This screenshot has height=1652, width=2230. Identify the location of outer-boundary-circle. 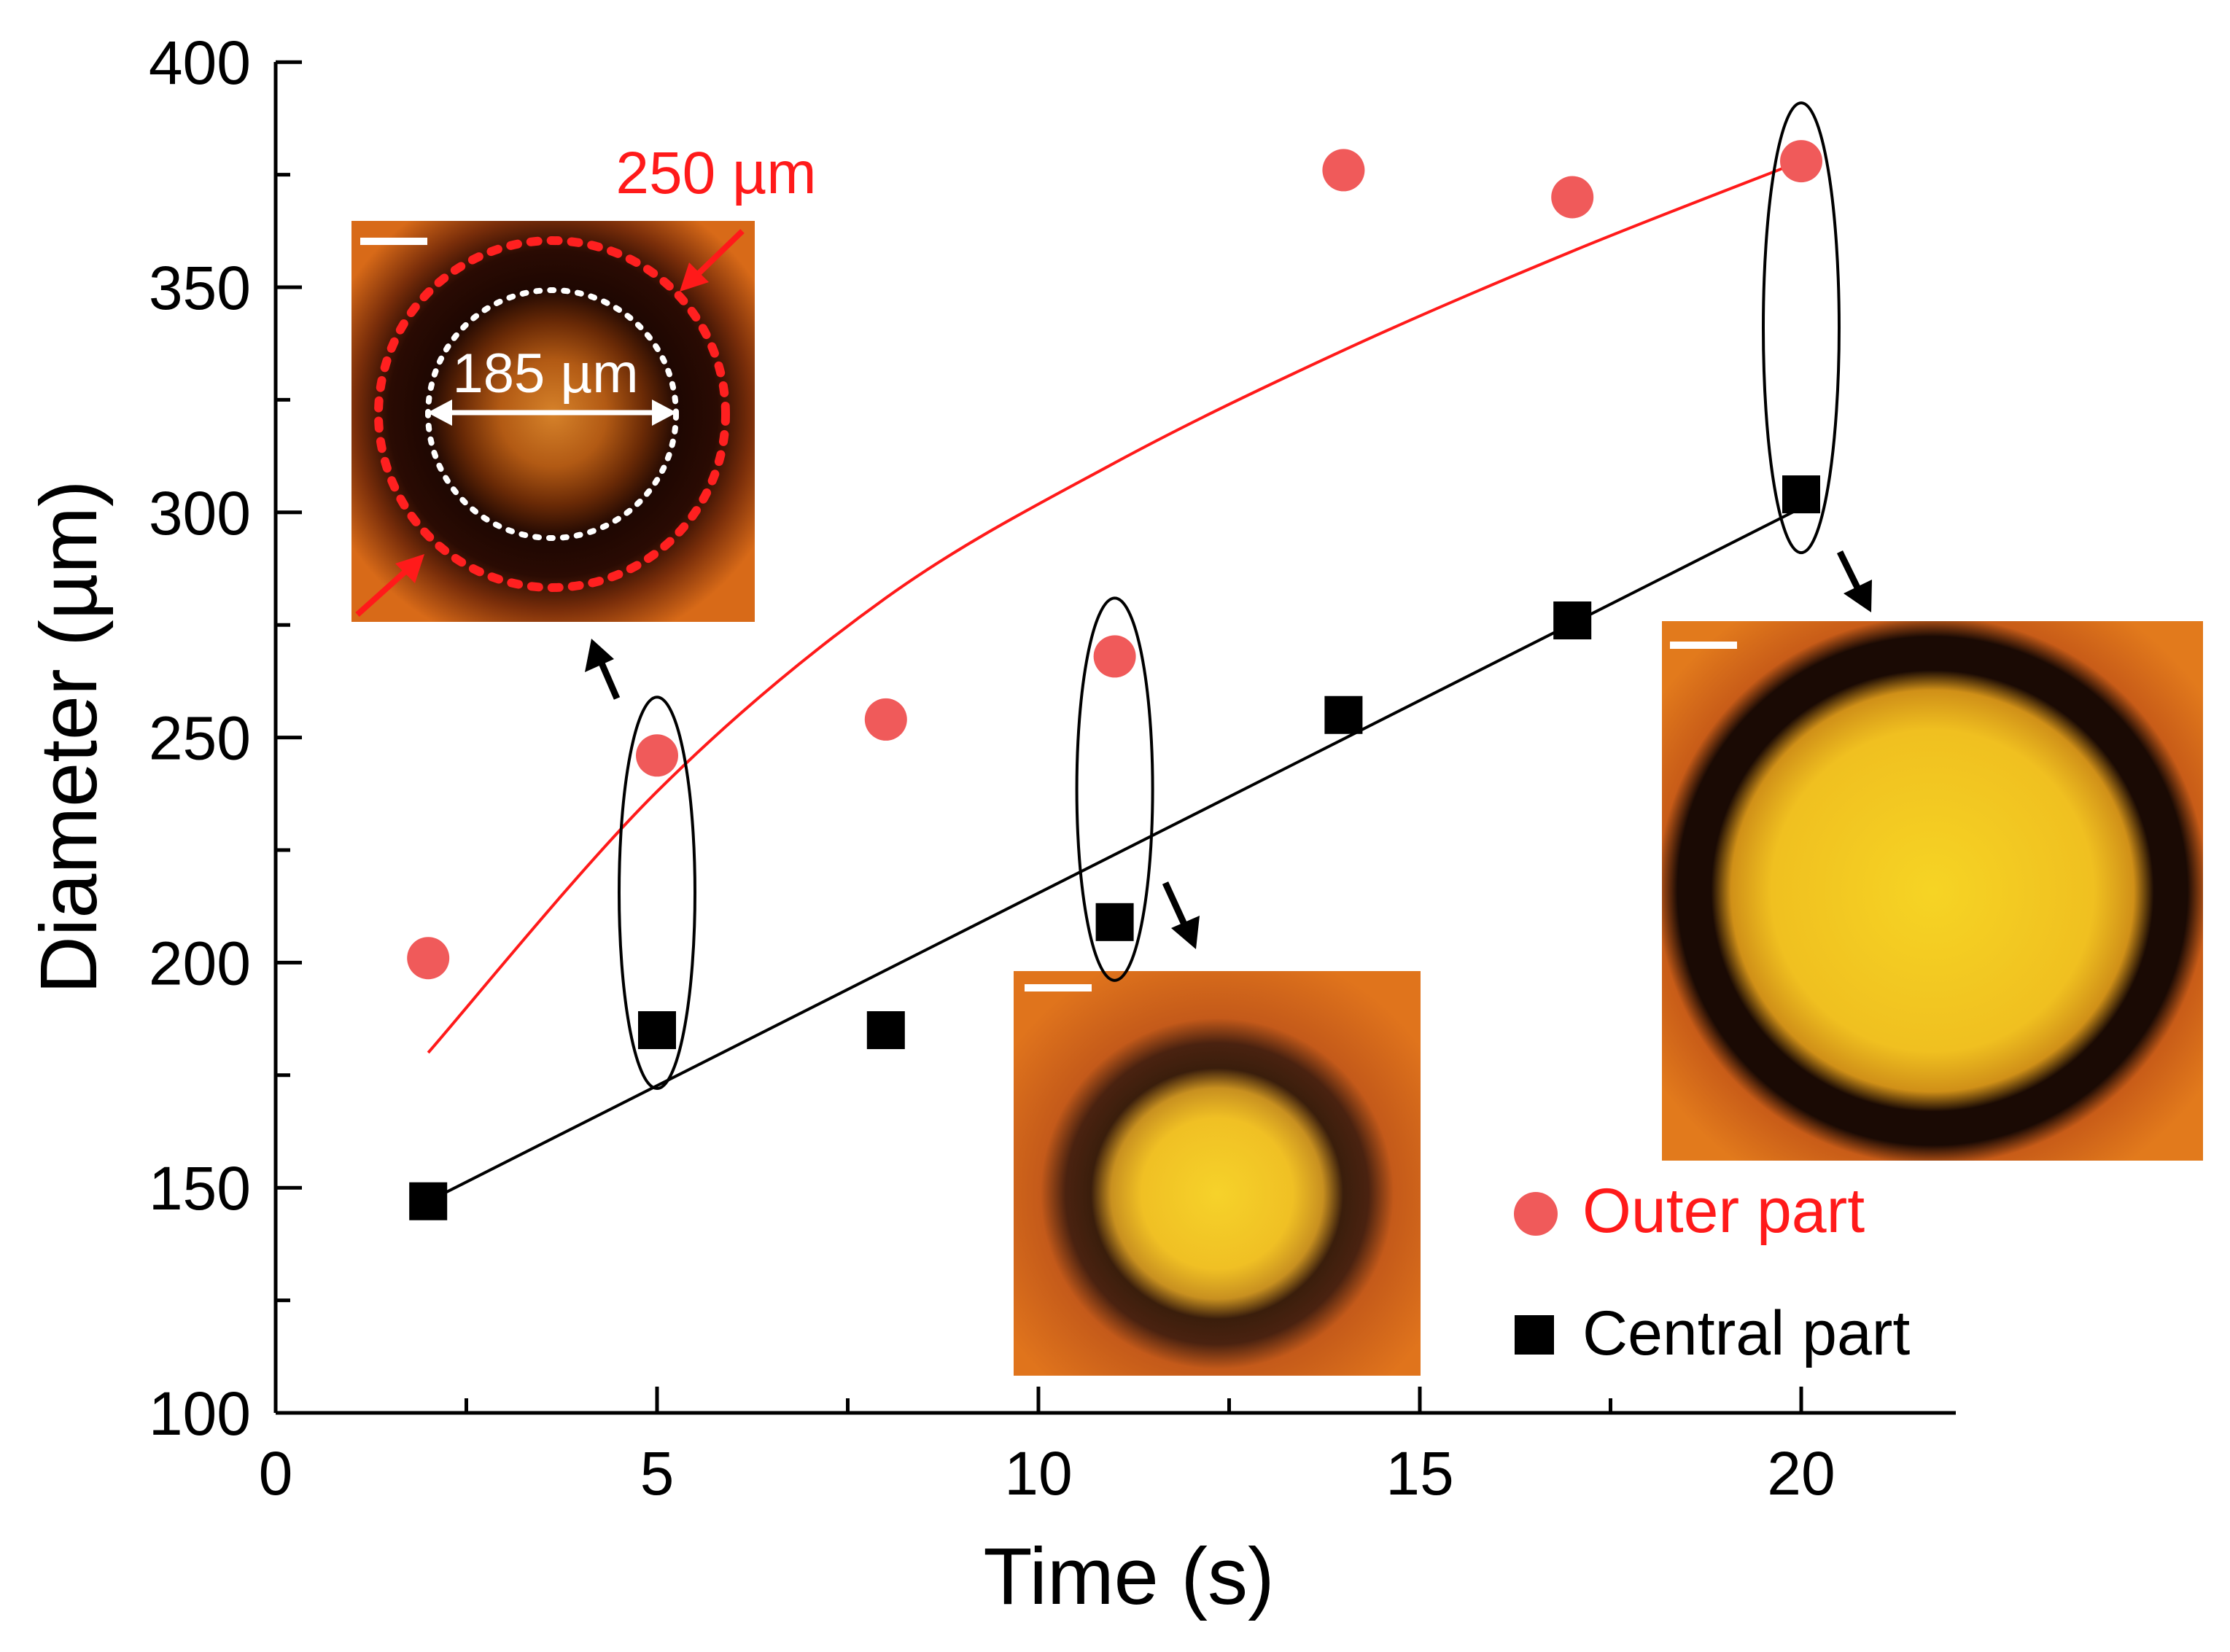
(552, 414).